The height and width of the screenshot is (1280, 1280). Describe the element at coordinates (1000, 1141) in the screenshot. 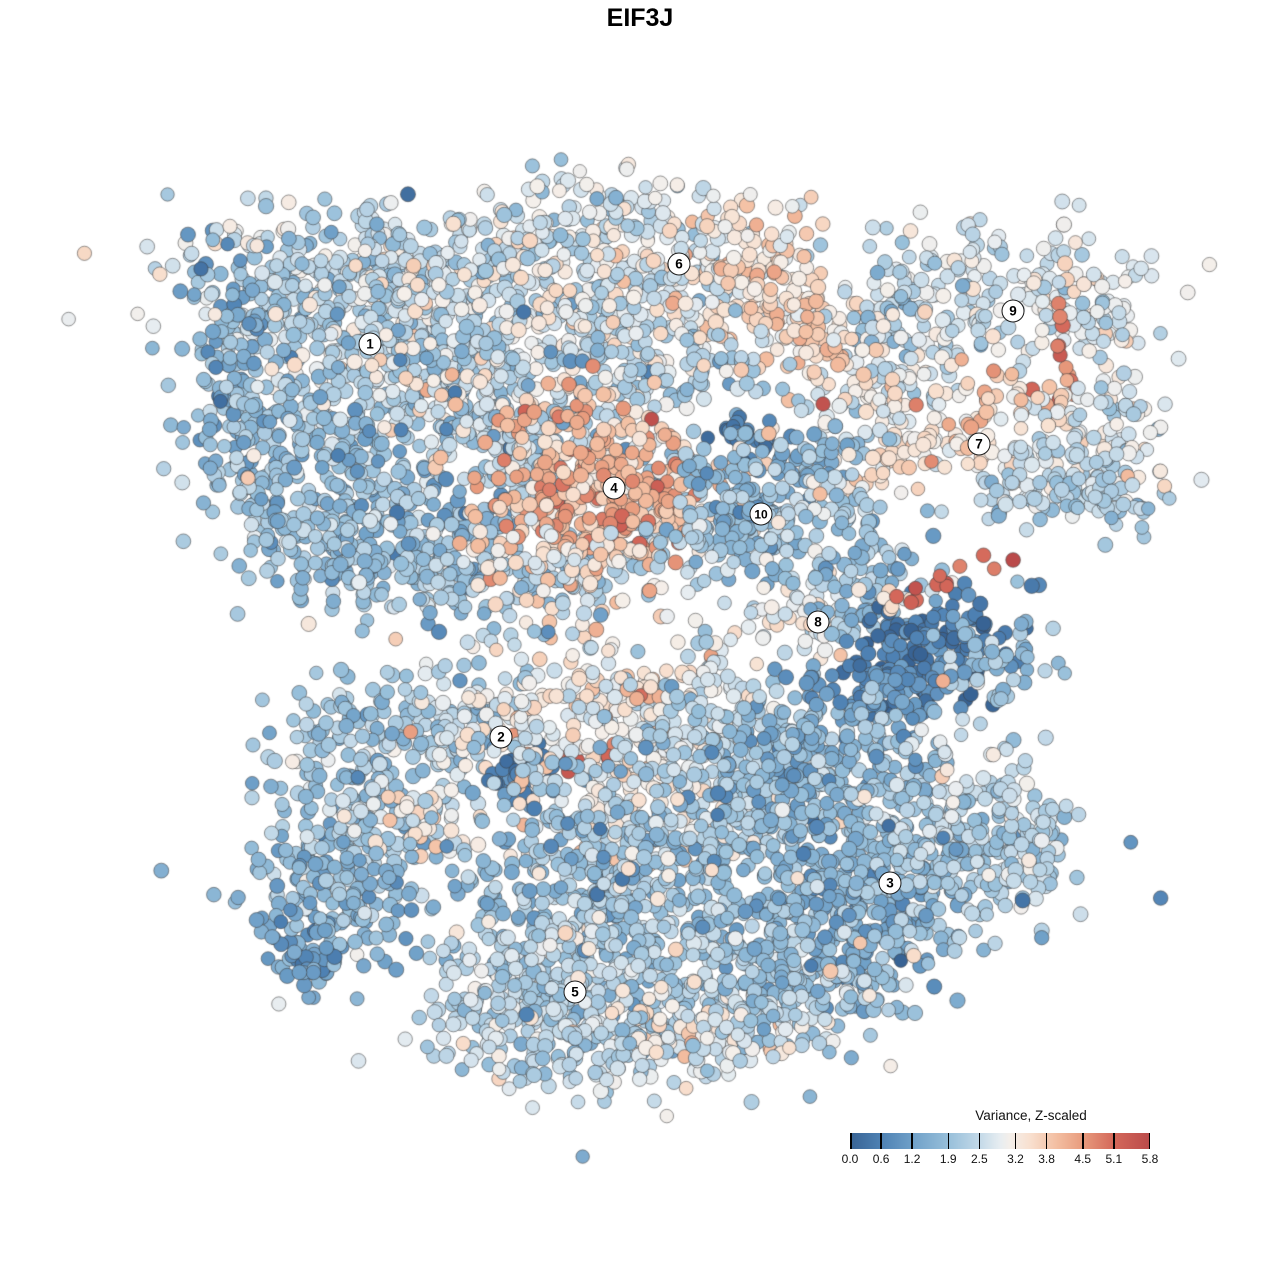

I see `colorbar-gradient` at that location.